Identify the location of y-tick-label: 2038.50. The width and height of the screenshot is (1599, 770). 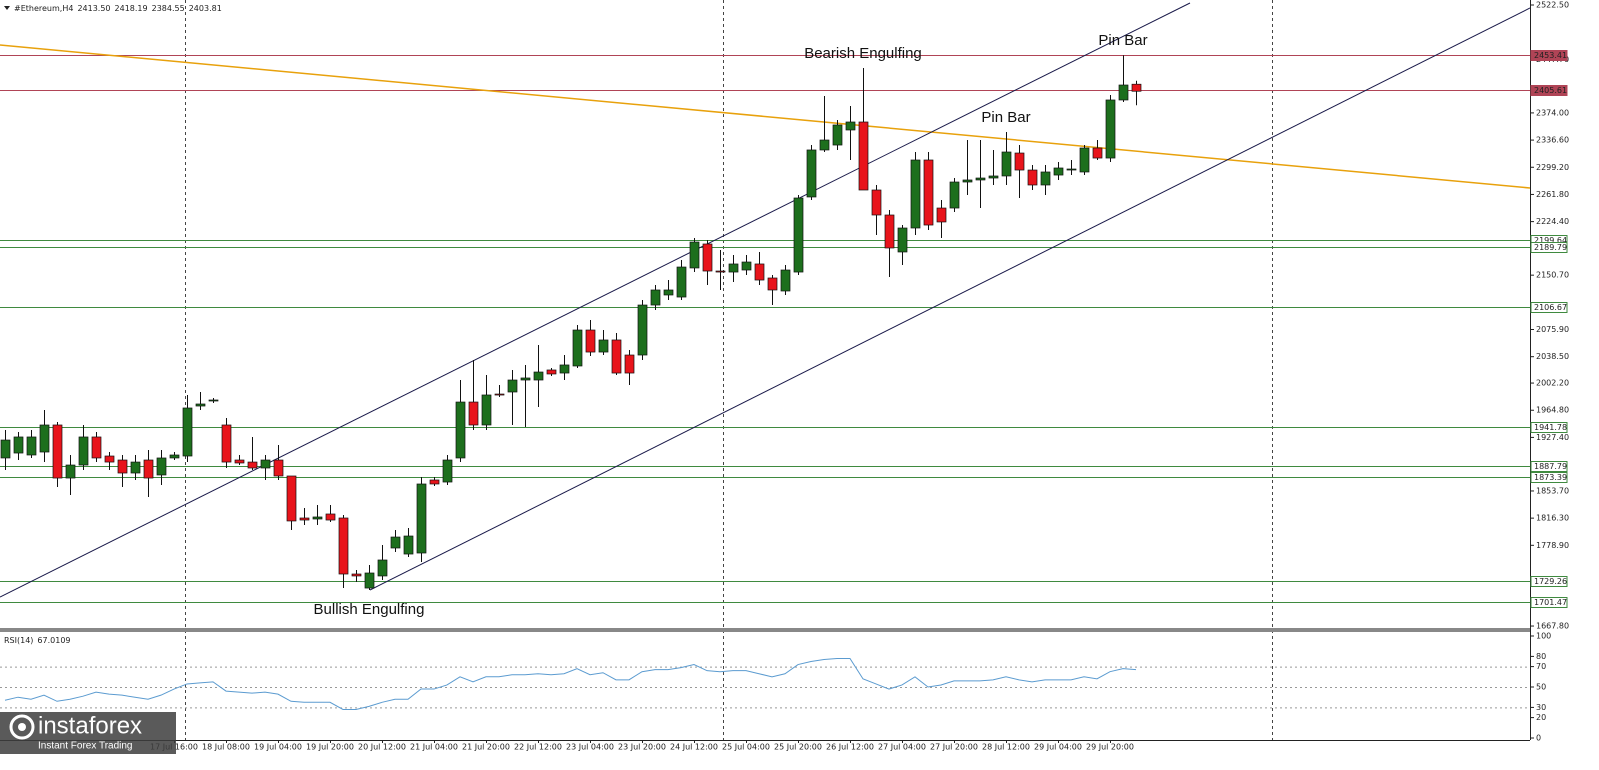
(1552, 356).